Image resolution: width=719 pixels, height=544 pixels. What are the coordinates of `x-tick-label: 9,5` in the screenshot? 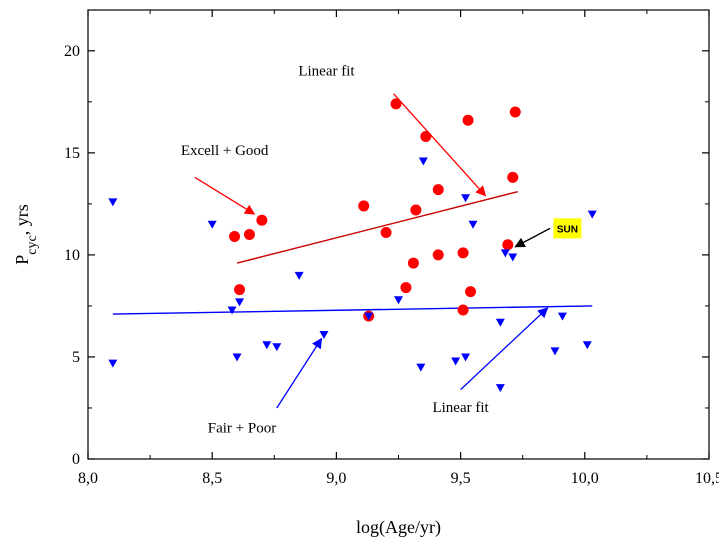 It's located at (461, 478).